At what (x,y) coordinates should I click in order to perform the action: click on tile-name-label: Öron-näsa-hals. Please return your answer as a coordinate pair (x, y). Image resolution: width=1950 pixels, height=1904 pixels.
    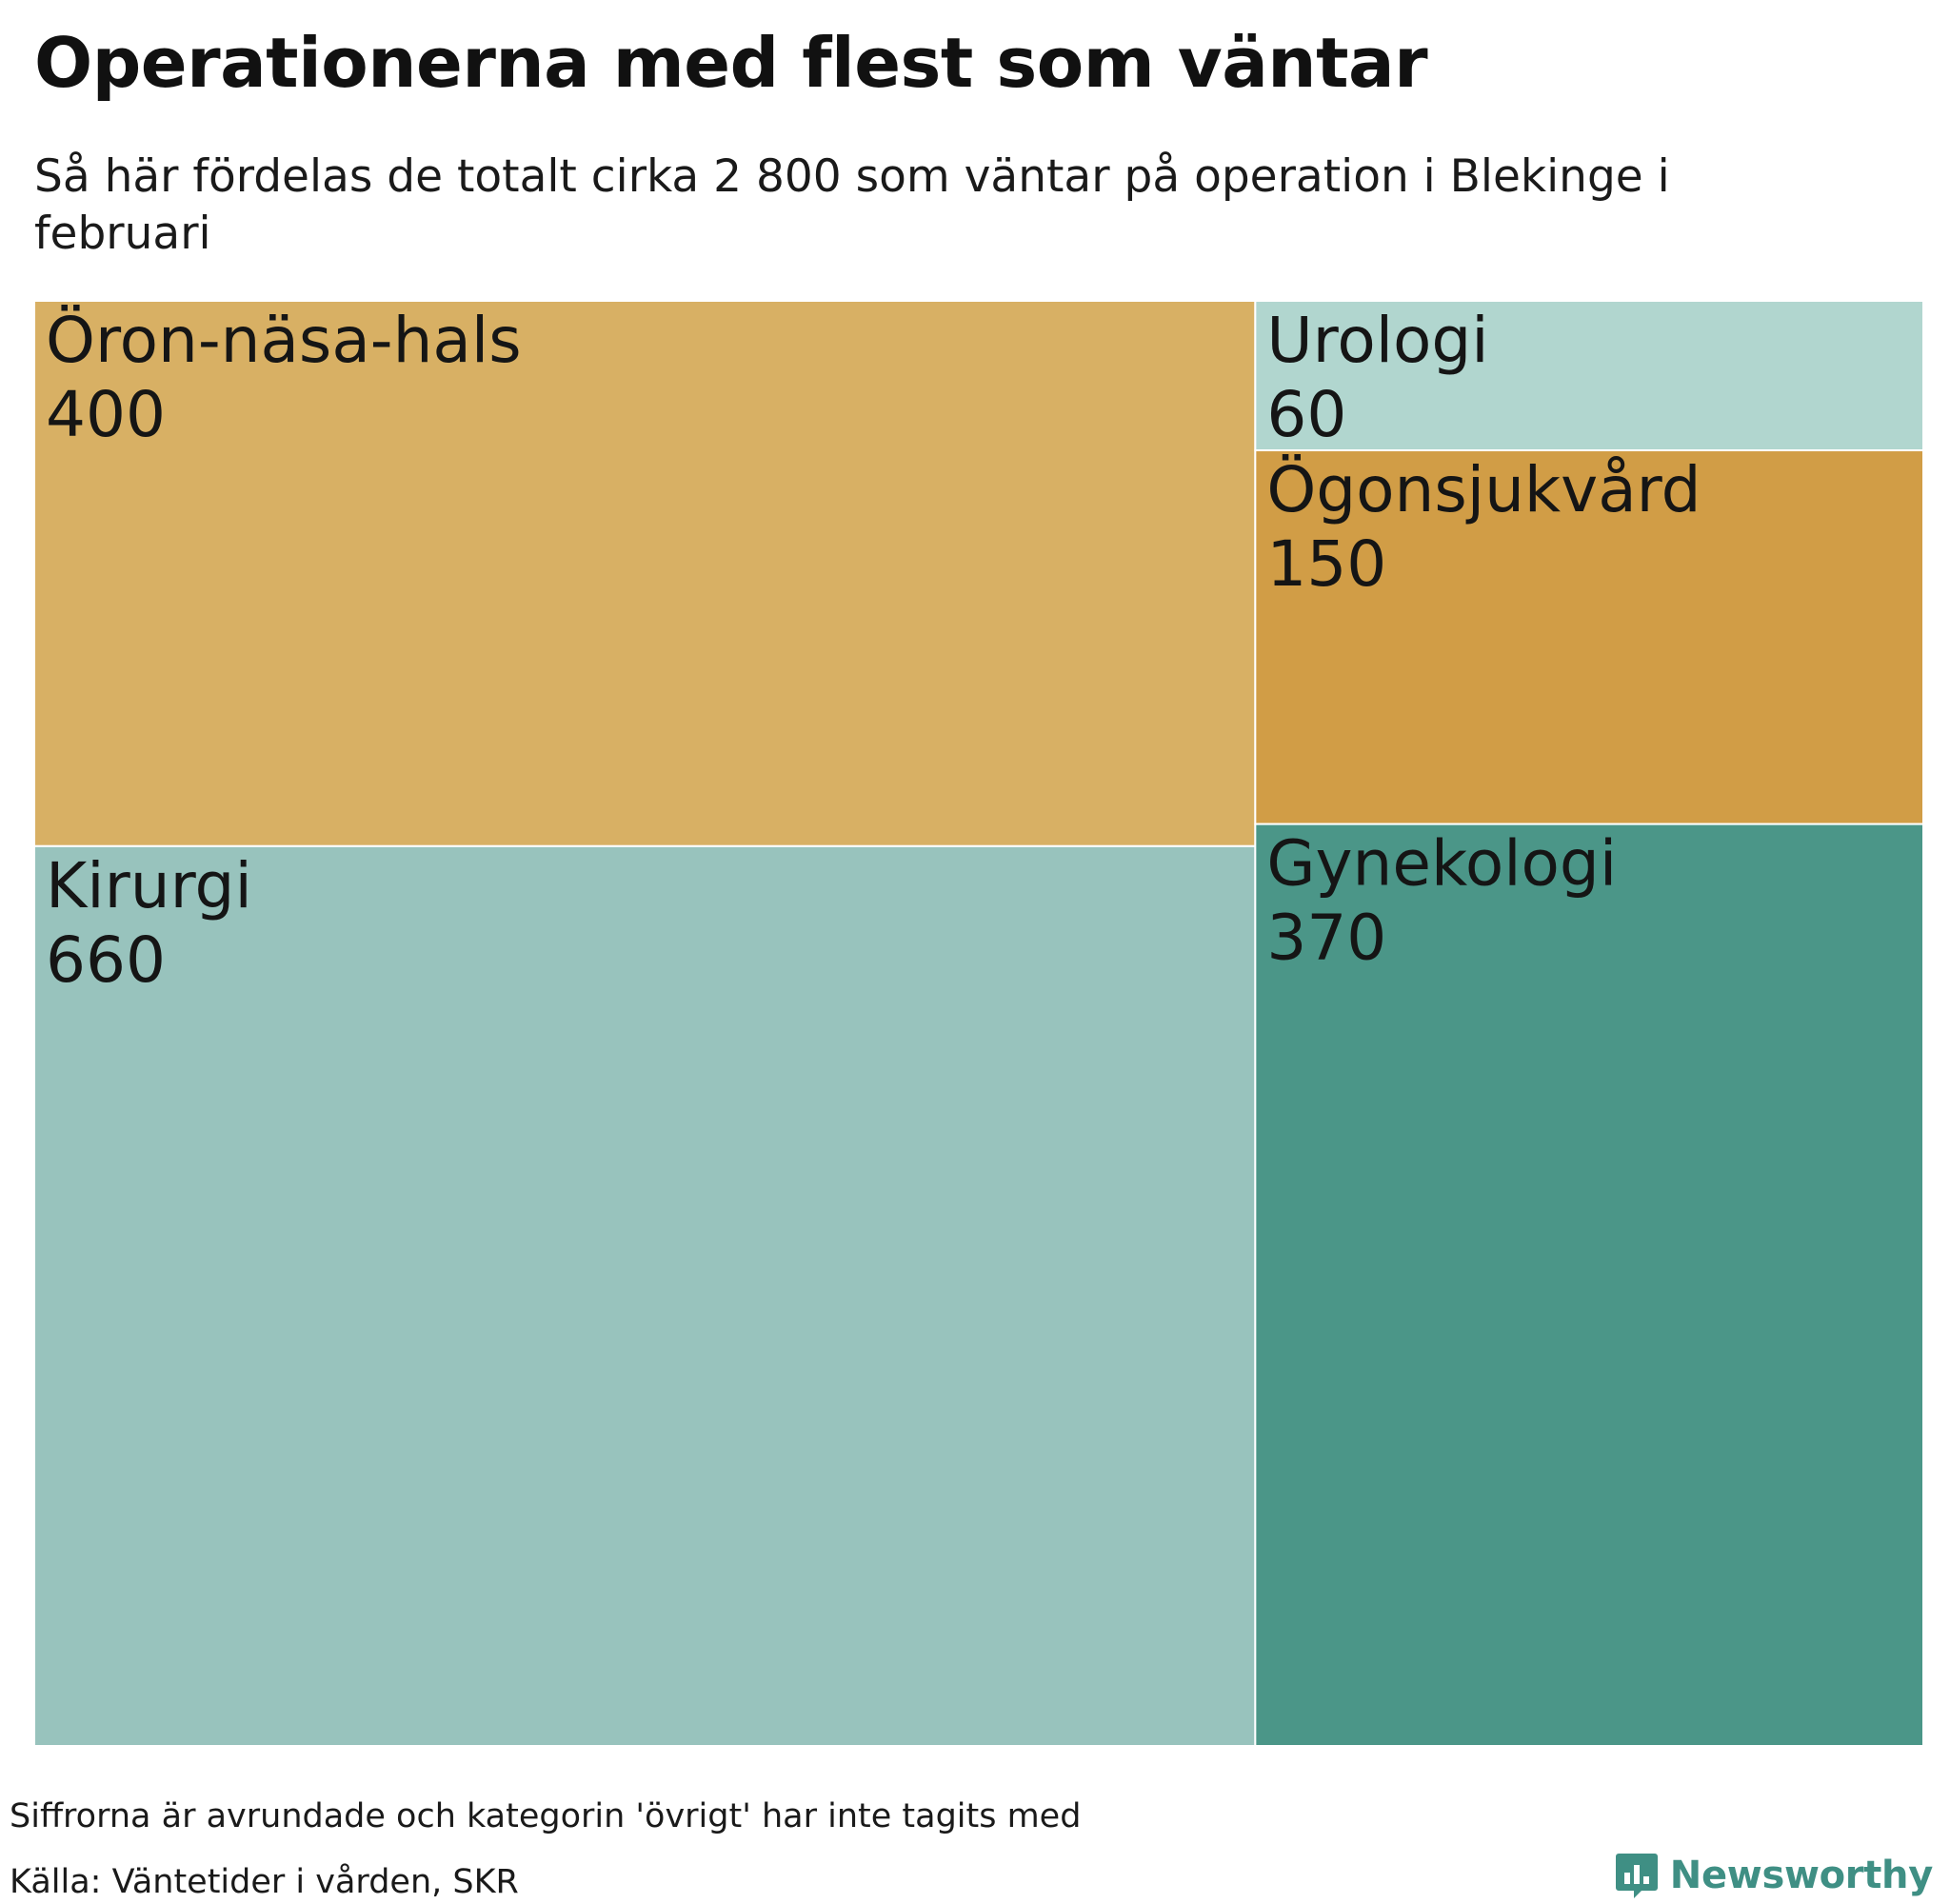
    Looking at the image, I should click on (284, 340).